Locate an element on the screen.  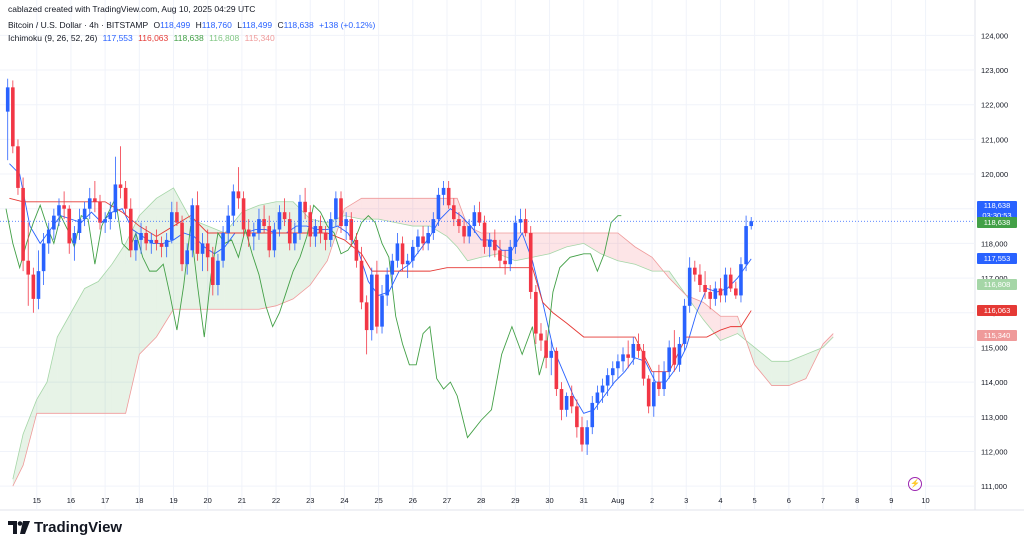
y-tick-label: 114,000 is located at coordinates (994, 382).